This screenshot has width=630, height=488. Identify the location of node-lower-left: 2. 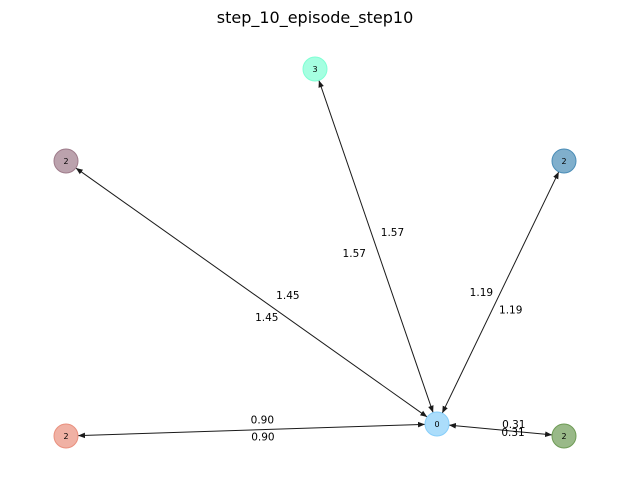
(66, 436).